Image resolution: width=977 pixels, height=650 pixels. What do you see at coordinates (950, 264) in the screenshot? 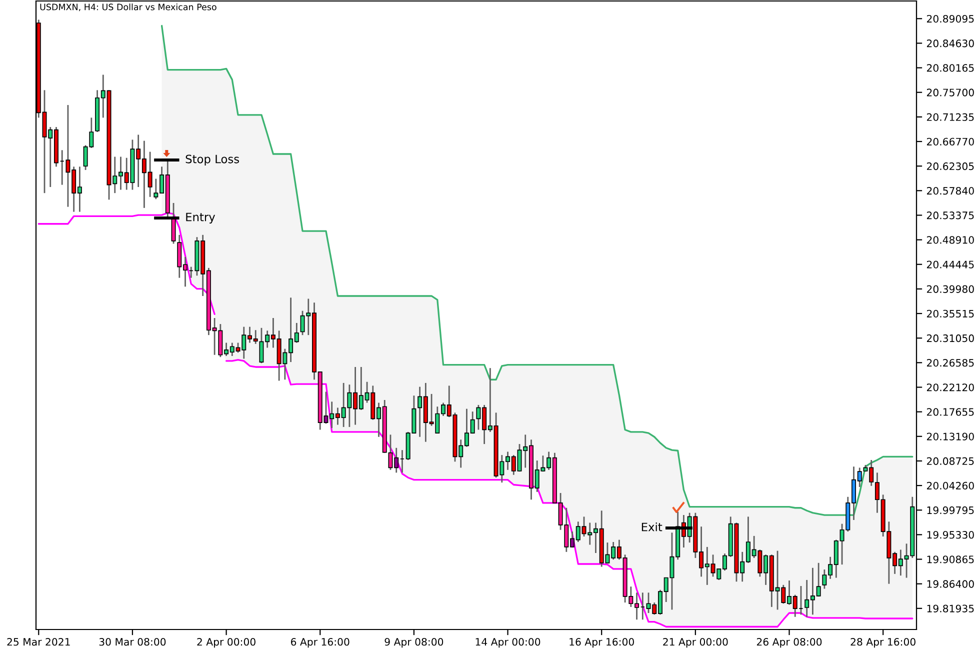
I see `y-tick-label: 20.44445` at bounding box center [950, 264].